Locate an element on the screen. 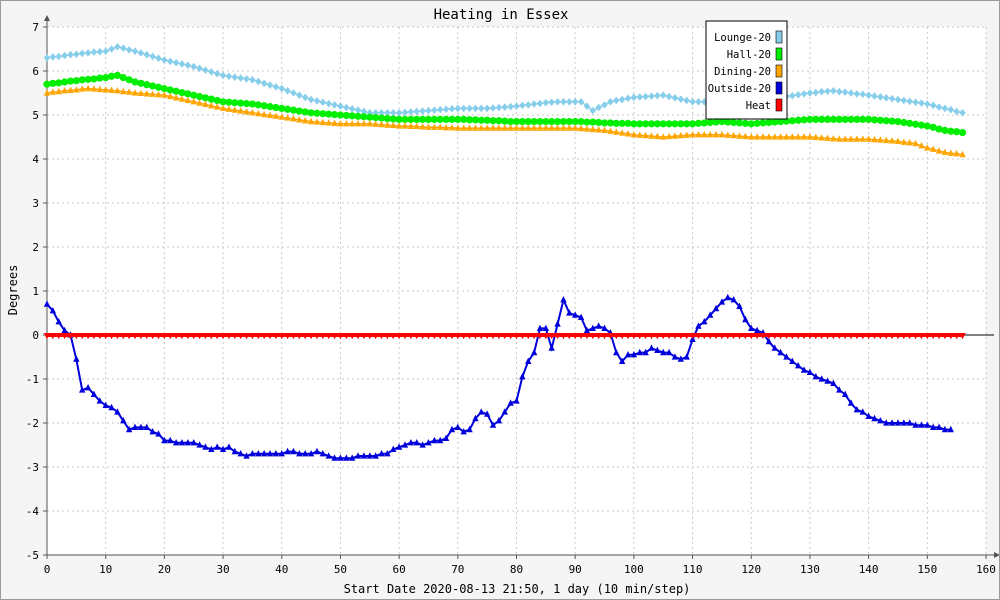 The width and height of the screenshot is (1000, 600). legend-swatch is located at coordinates (779, 88).